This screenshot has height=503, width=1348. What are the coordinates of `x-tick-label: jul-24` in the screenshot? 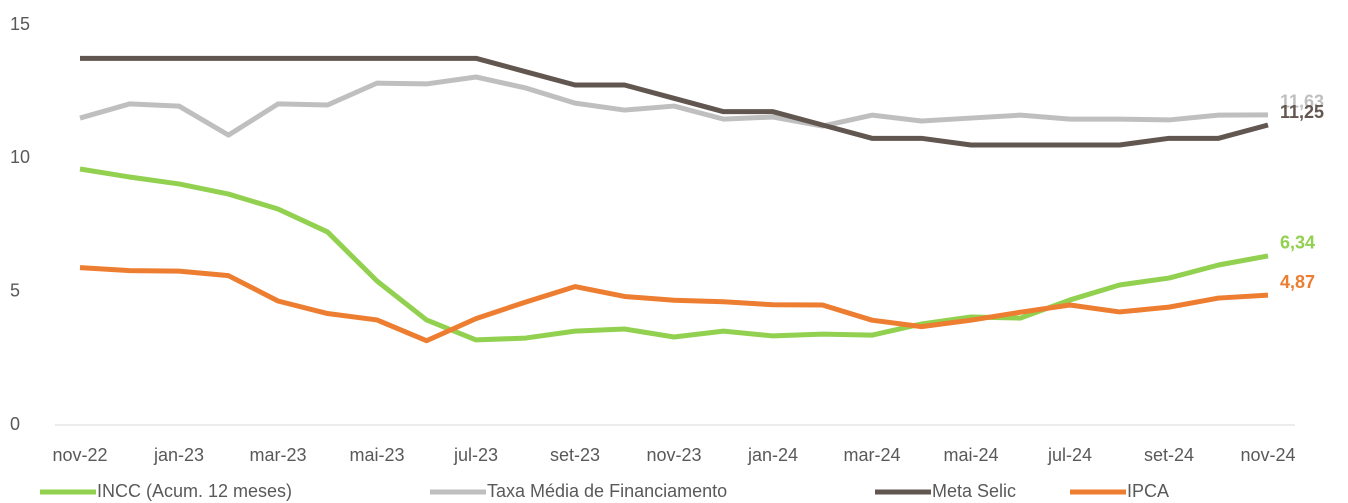 It's located at (1069, 455).